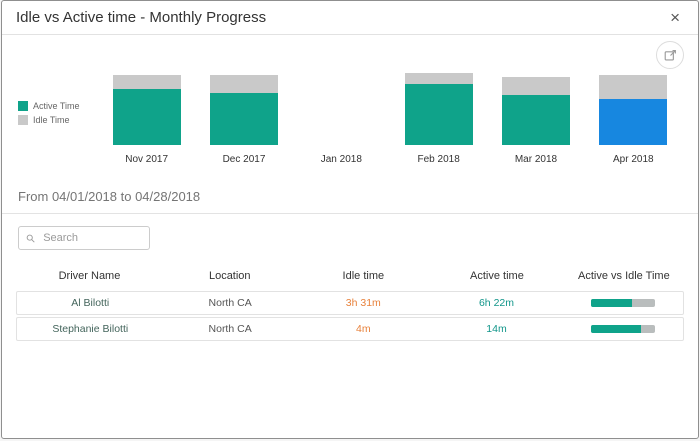  Describe the element at coordinates (147, 159) in the screenshot. I see `month-label: Nov 2017` at that location.